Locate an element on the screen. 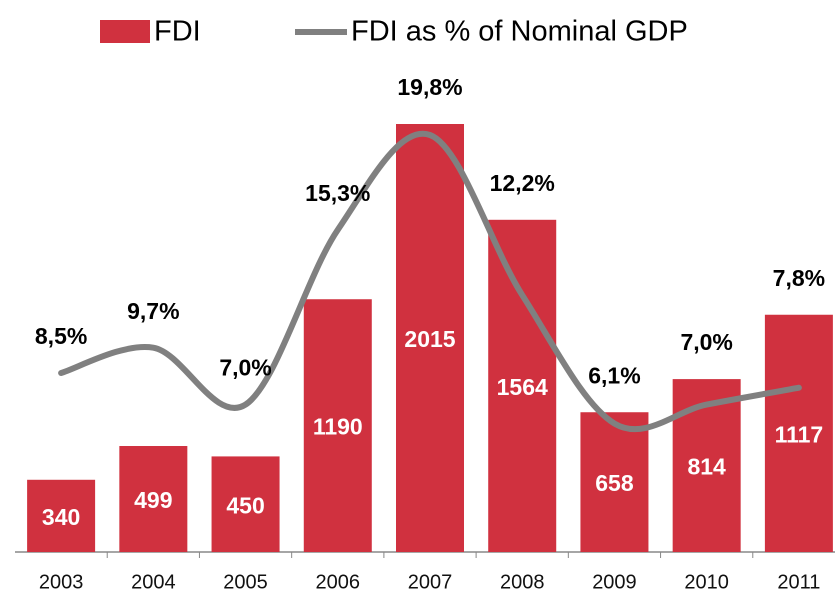 Image resolution: width=835 pixels, height=600 pixels. line-value-label: 8,5% is located at coordinates (61, 336).